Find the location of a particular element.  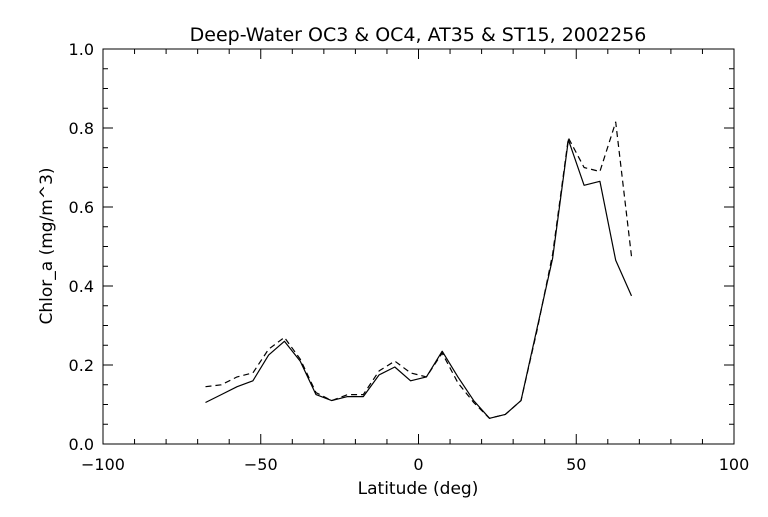

y-tick-label: 0.0 is located at coordinates (81, 444).